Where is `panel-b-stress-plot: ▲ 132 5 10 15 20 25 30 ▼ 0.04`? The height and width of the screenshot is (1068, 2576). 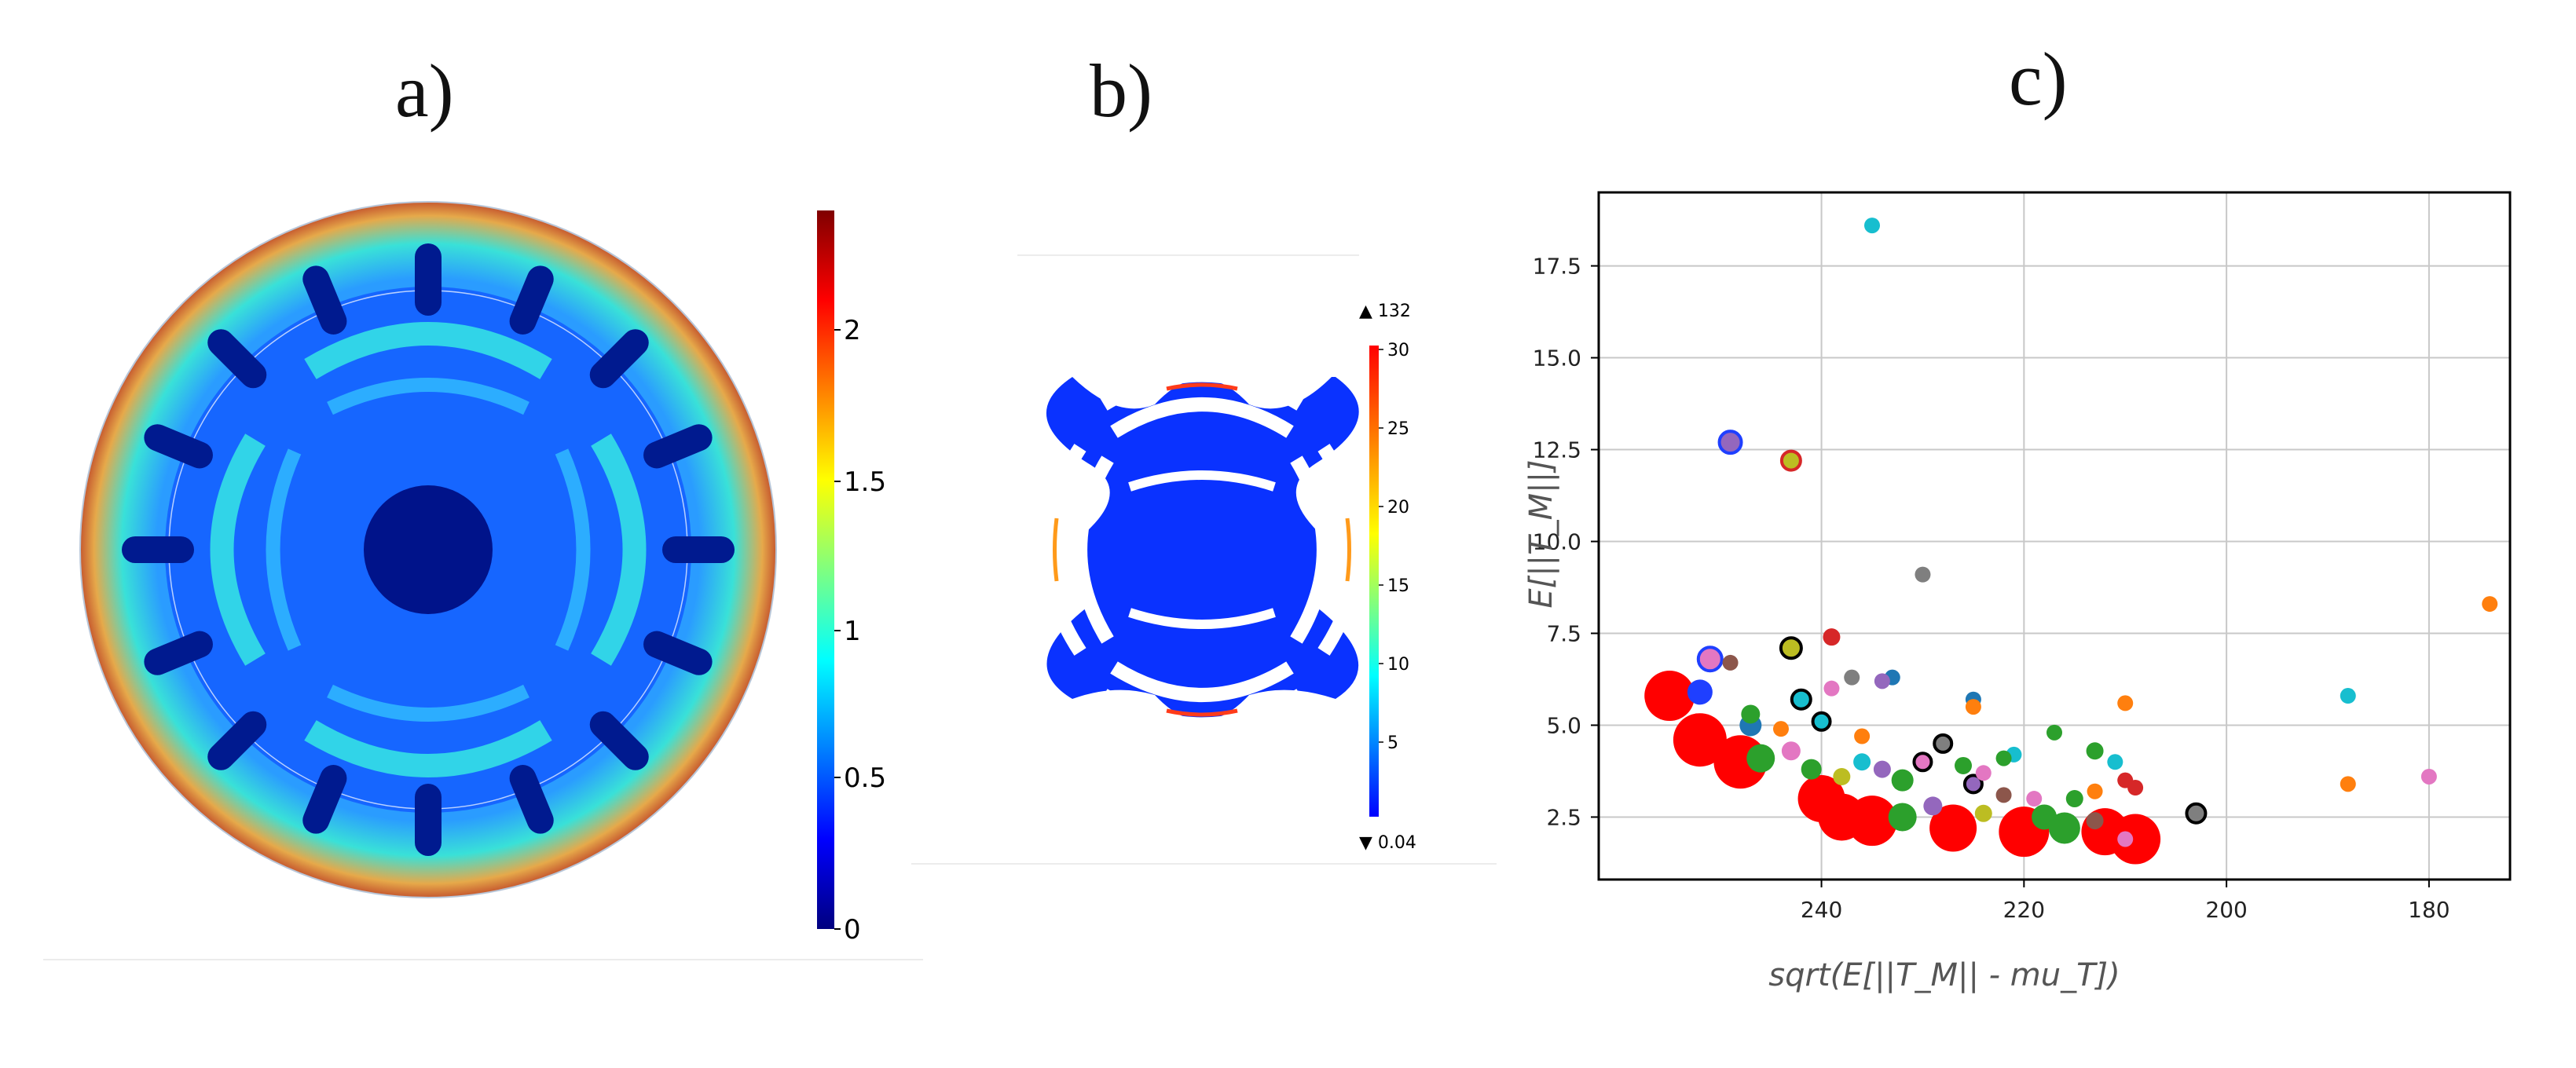 panel-b-stress-plot: ▲ 132 5 10 15 20 25 30 ▼ 0.04 is located at coordinates (1204, 559).